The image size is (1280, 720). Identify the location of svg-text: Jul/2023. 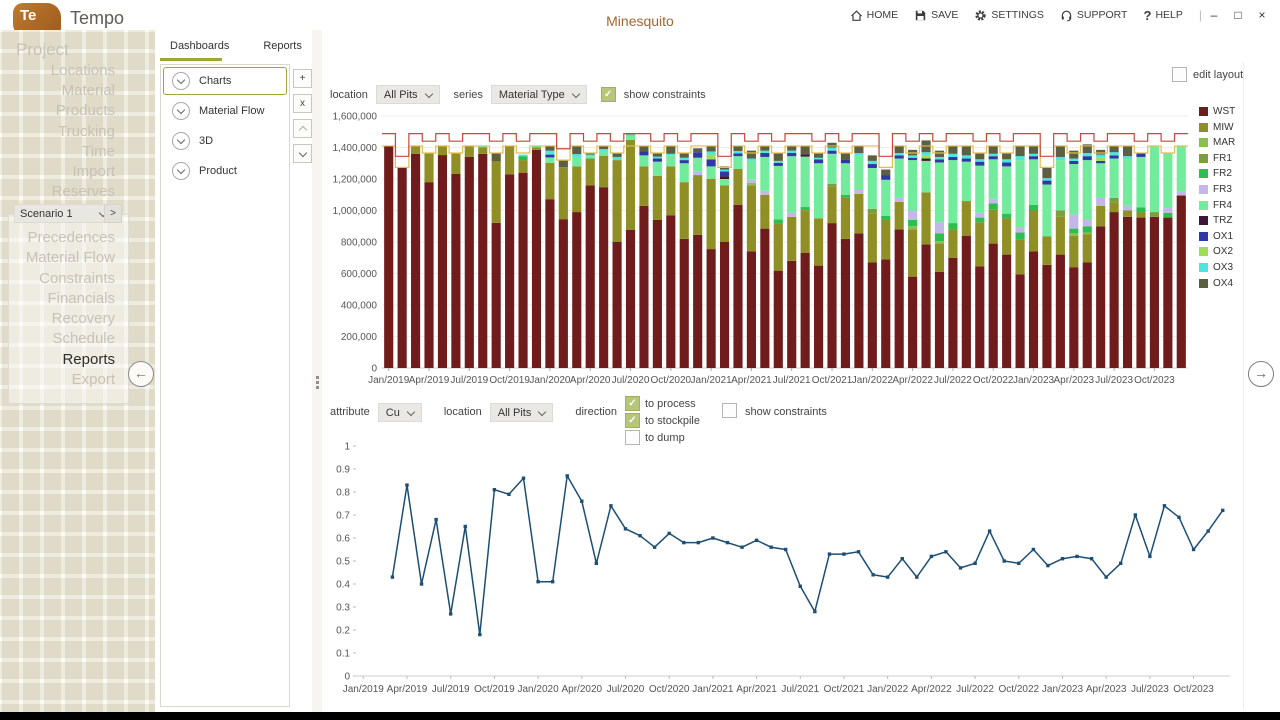
(1150, 689).